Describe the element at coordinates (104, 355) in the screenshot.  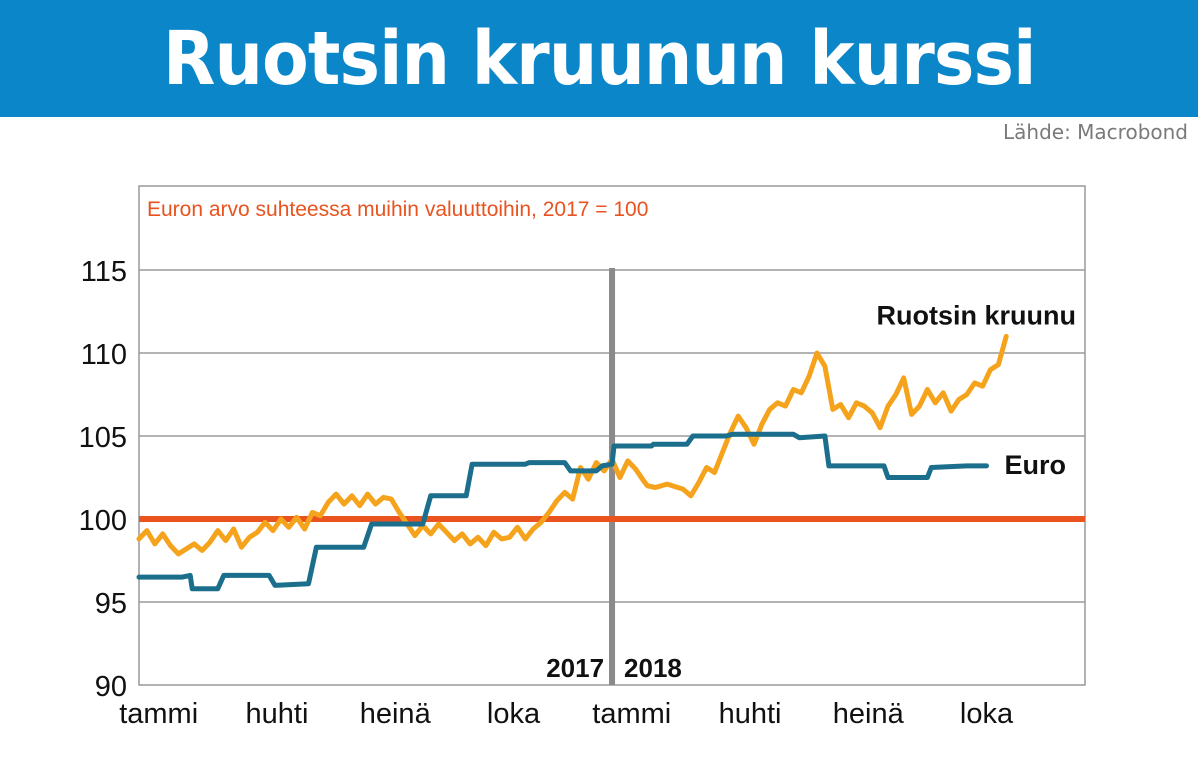
I see `y-tick-label: 110` at that location.